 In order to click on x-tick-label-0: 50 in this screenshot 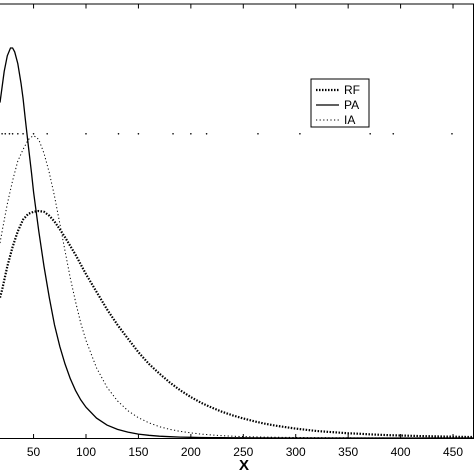, I will do `click(34, 452)`.